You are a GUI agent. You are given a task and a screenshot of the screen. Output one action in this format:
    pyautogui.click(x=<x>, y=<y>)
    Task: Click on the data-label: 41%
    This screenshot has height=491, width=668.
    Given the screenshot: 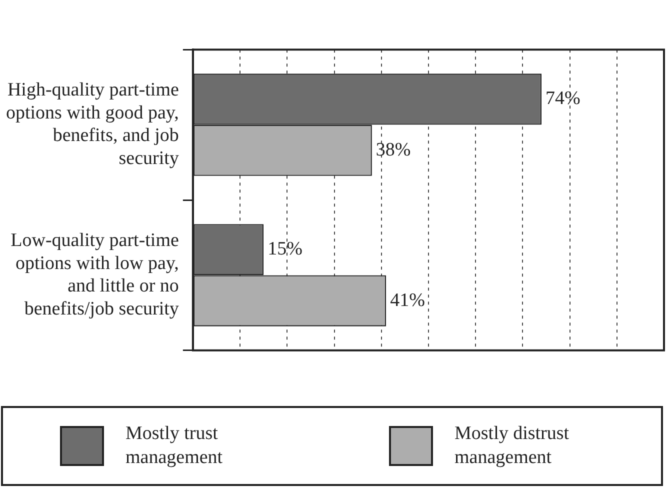 What is the action you would take?
    pyautogui.click(x=408, y=300)
    